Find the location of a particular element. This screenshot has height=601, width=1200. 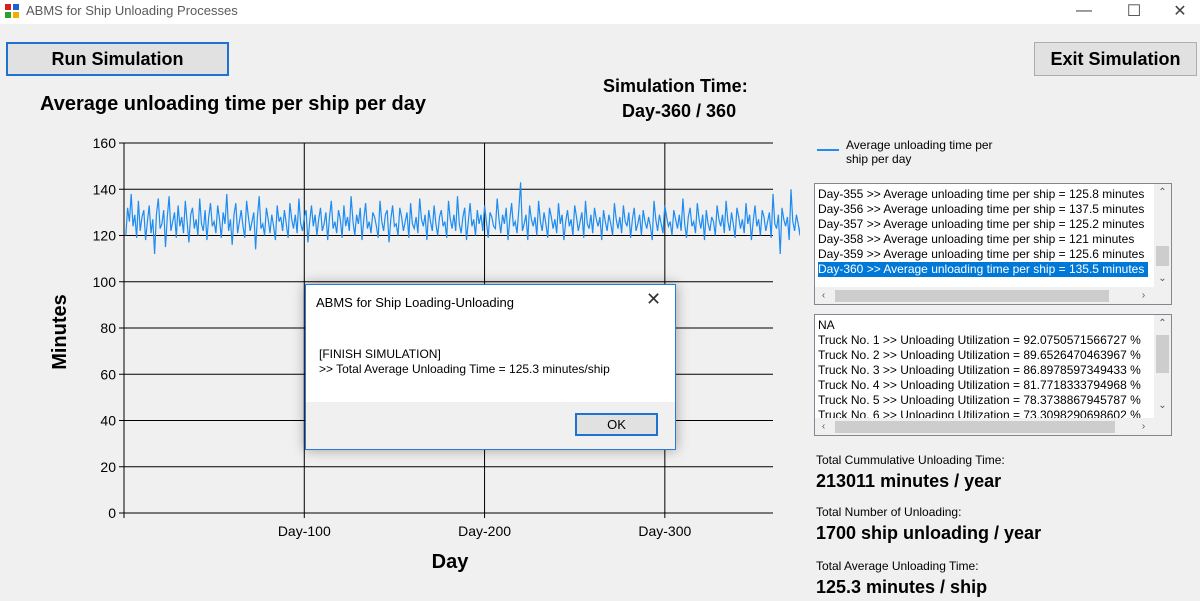

maximize-icon: ☐ is located at coordinates (1134, 11).